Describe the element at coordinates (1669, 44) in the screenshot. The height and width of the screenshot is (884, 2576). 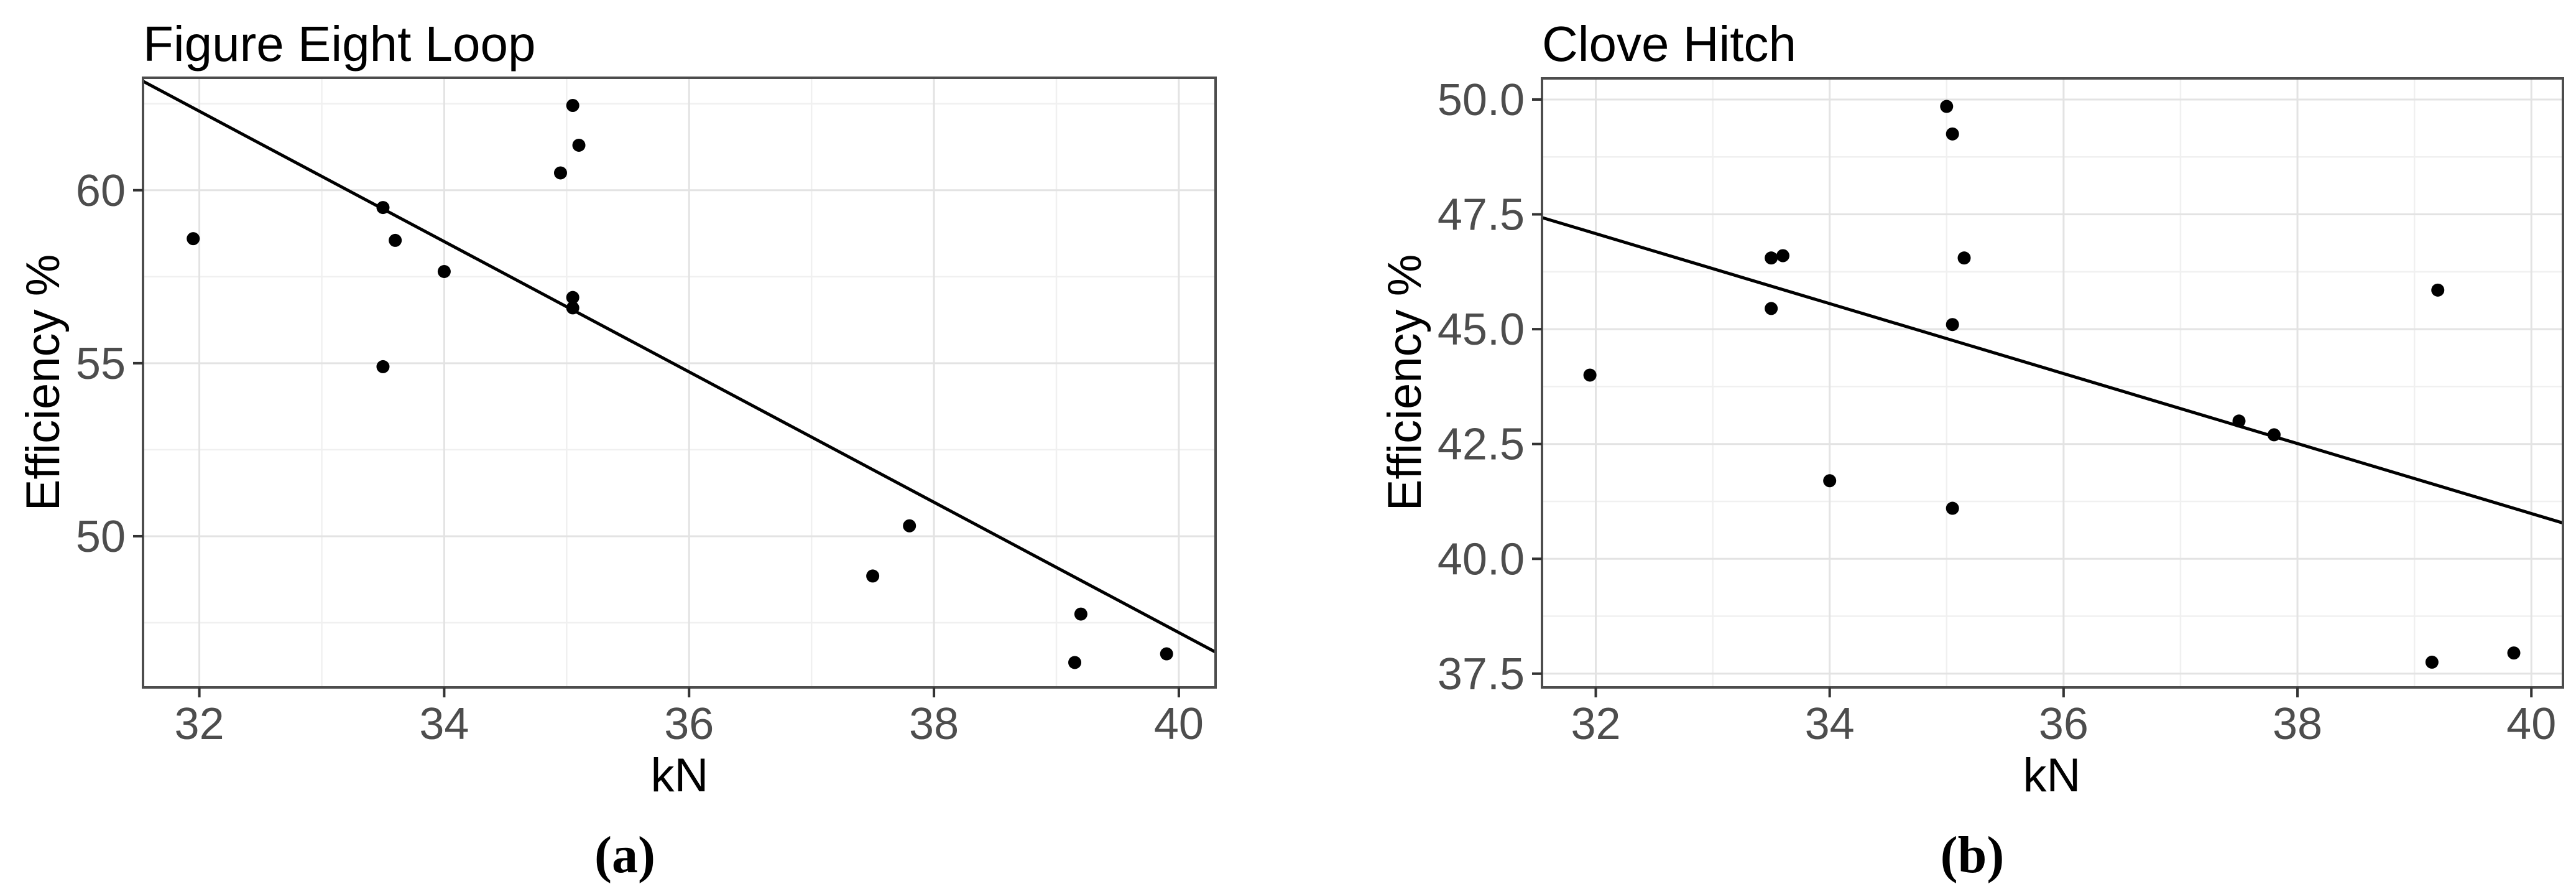
I see `chart-title: Clove Hitch` at that location.